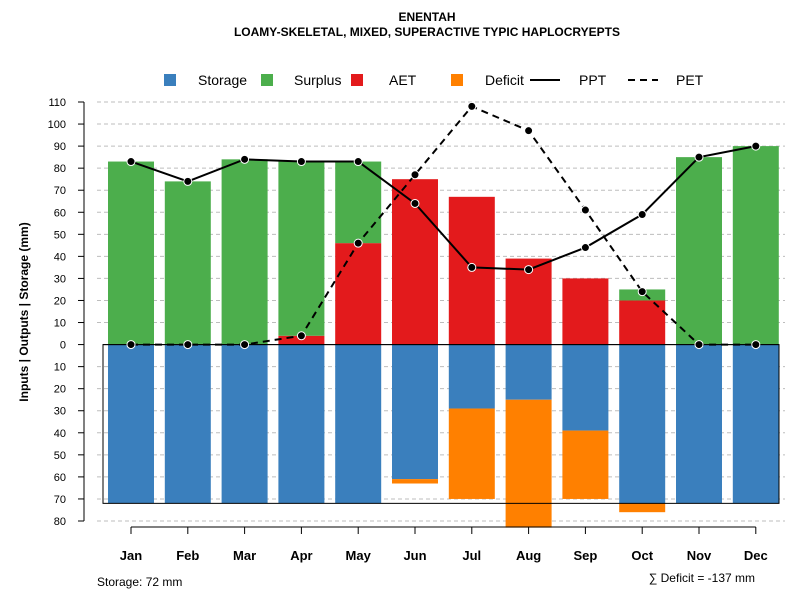 The height and width of the screenshot is (600, 800). I want to click on y-tick-label: 90, so click(60, 147).